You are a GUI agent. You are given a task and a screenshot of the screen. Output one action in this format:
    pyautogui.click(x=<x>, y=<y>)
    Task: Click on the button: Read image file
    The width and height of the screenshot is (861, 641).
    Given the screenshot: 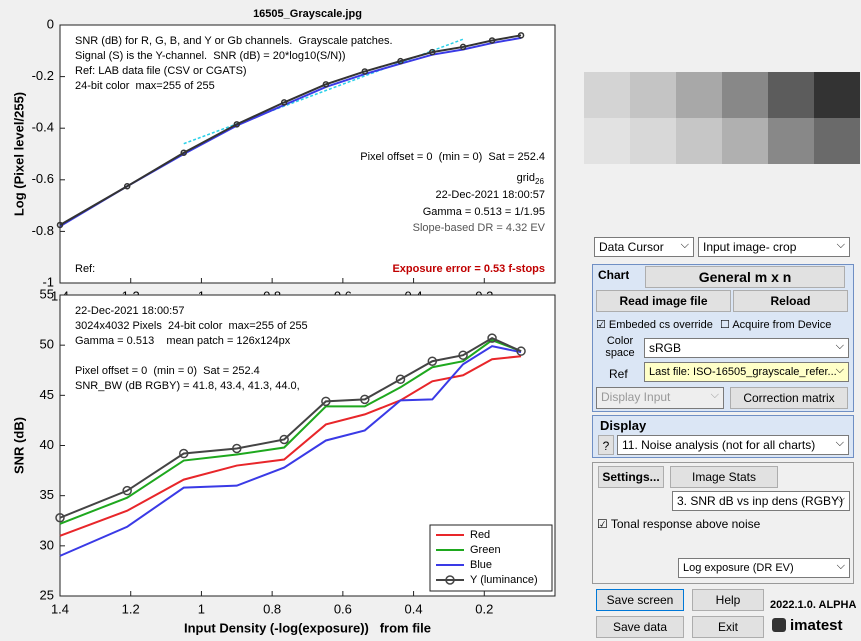 What is the action you would take?
    pyautogui.click(x=663, y=301)
    